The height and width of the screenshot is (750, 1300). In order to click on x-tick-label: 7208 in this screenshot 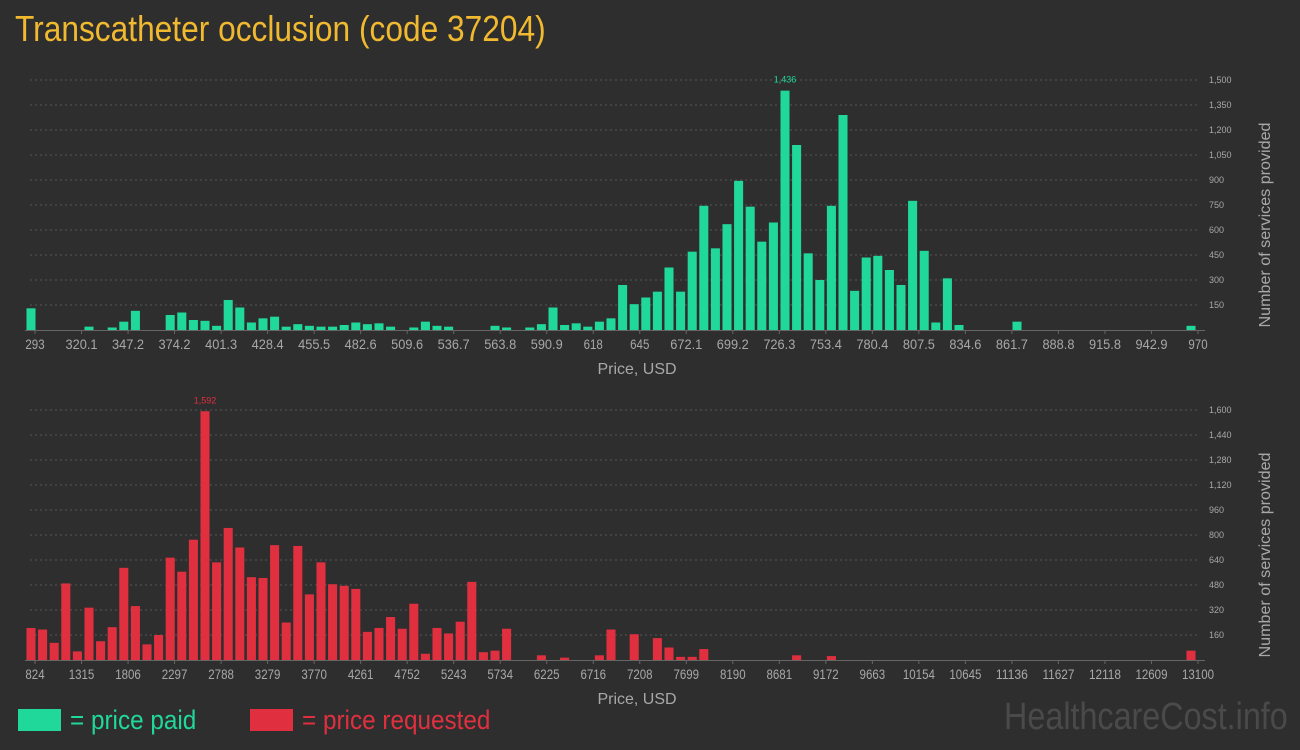, I will do `click(640, 674)`.